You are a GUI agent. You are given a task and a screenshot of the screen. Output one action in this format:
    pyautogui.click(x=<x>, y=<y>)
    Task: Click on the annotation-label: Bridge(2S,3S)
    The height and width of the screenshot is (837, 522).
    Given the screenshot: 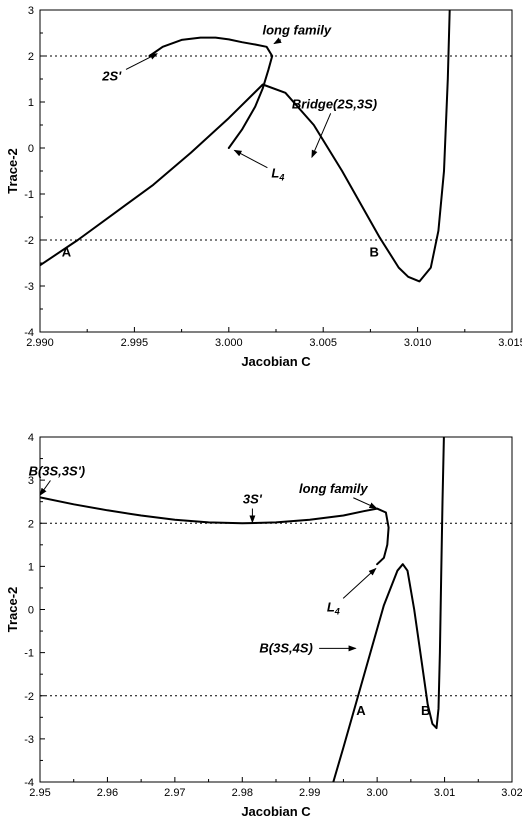 What is the action you would take?
    pyautogui.click(x=334, y=103)
    